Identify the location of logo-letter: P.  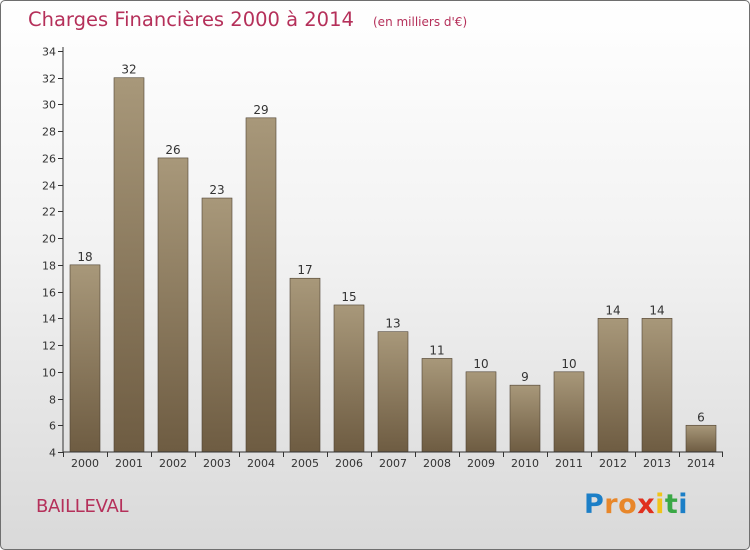
(594, 504).